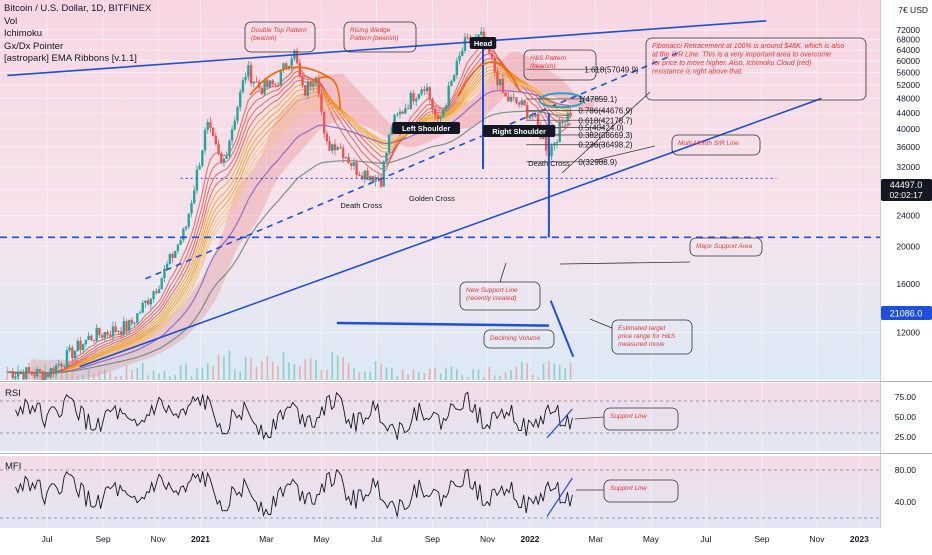 This screenshot has height=555, width=932. I want to click on svg-text: Right Shoulder, so click(519, 131).